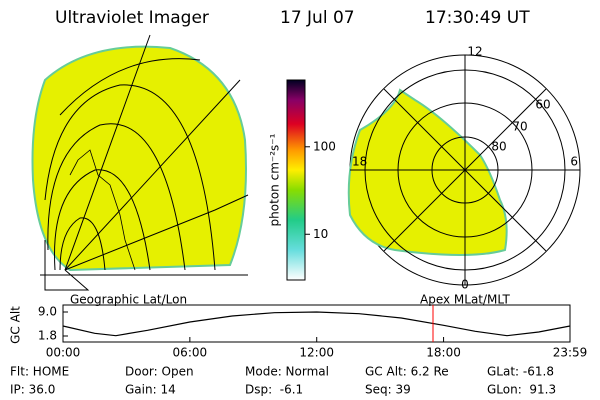  I want to click on colorbar: photon cm⁻²s⁻¹, so click(287, 180).